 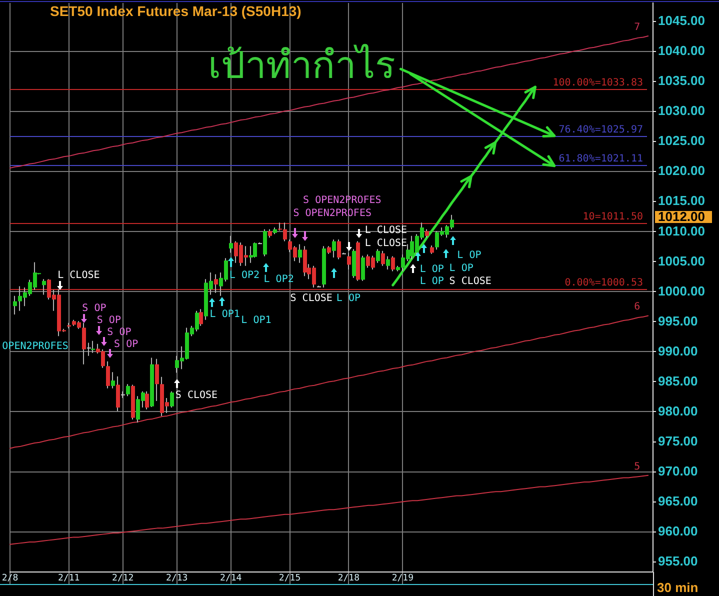 What do you see at coordinates (603, 283) in the screenshot?
I see `ref-line-label: 0.00%=1000.53` at bounding box center [603, 283].